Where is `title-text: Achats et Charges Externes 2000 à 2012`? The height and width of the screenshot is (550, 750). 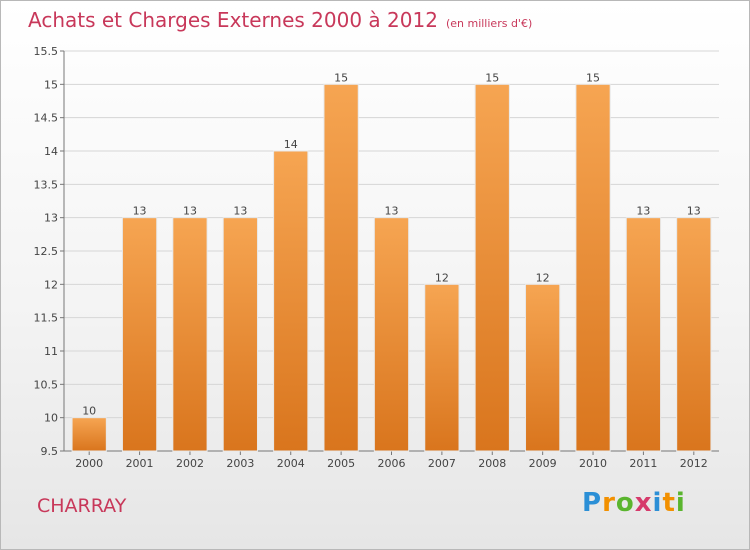
title-text: Achats et Charges Externes 2000 à 2012 is located at coordinates (233, 20).